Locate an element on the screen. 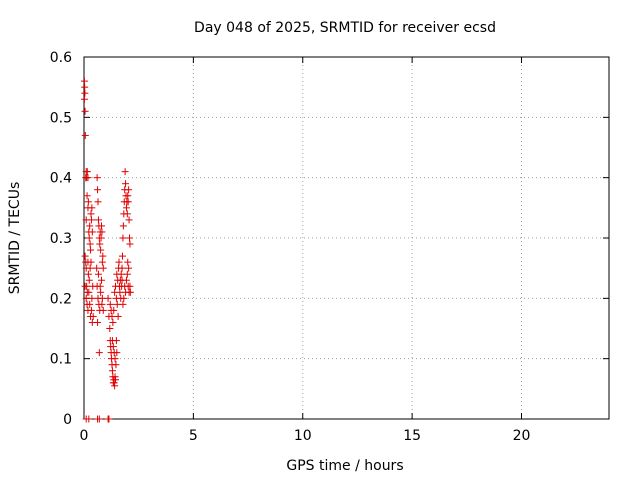 The image size is (640, 480). x-tick-label: 10 is located at coordinates (303, 436).